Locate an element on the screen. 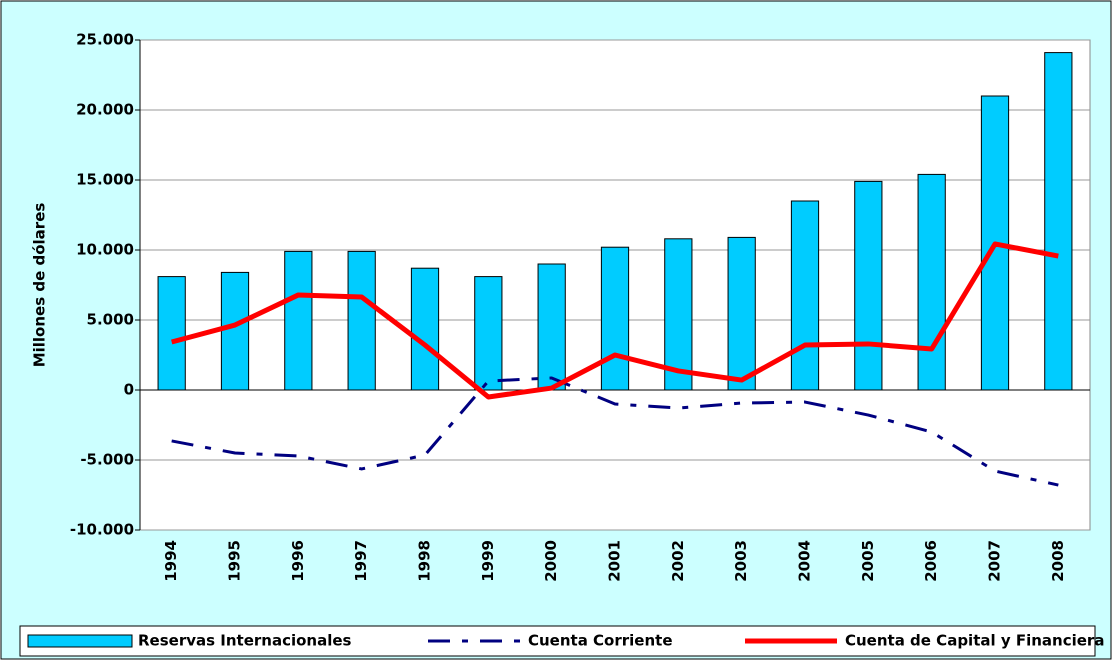 The image size is (1112, 660). x-tick-label: 2008 is located at coordinates (1058, 561).